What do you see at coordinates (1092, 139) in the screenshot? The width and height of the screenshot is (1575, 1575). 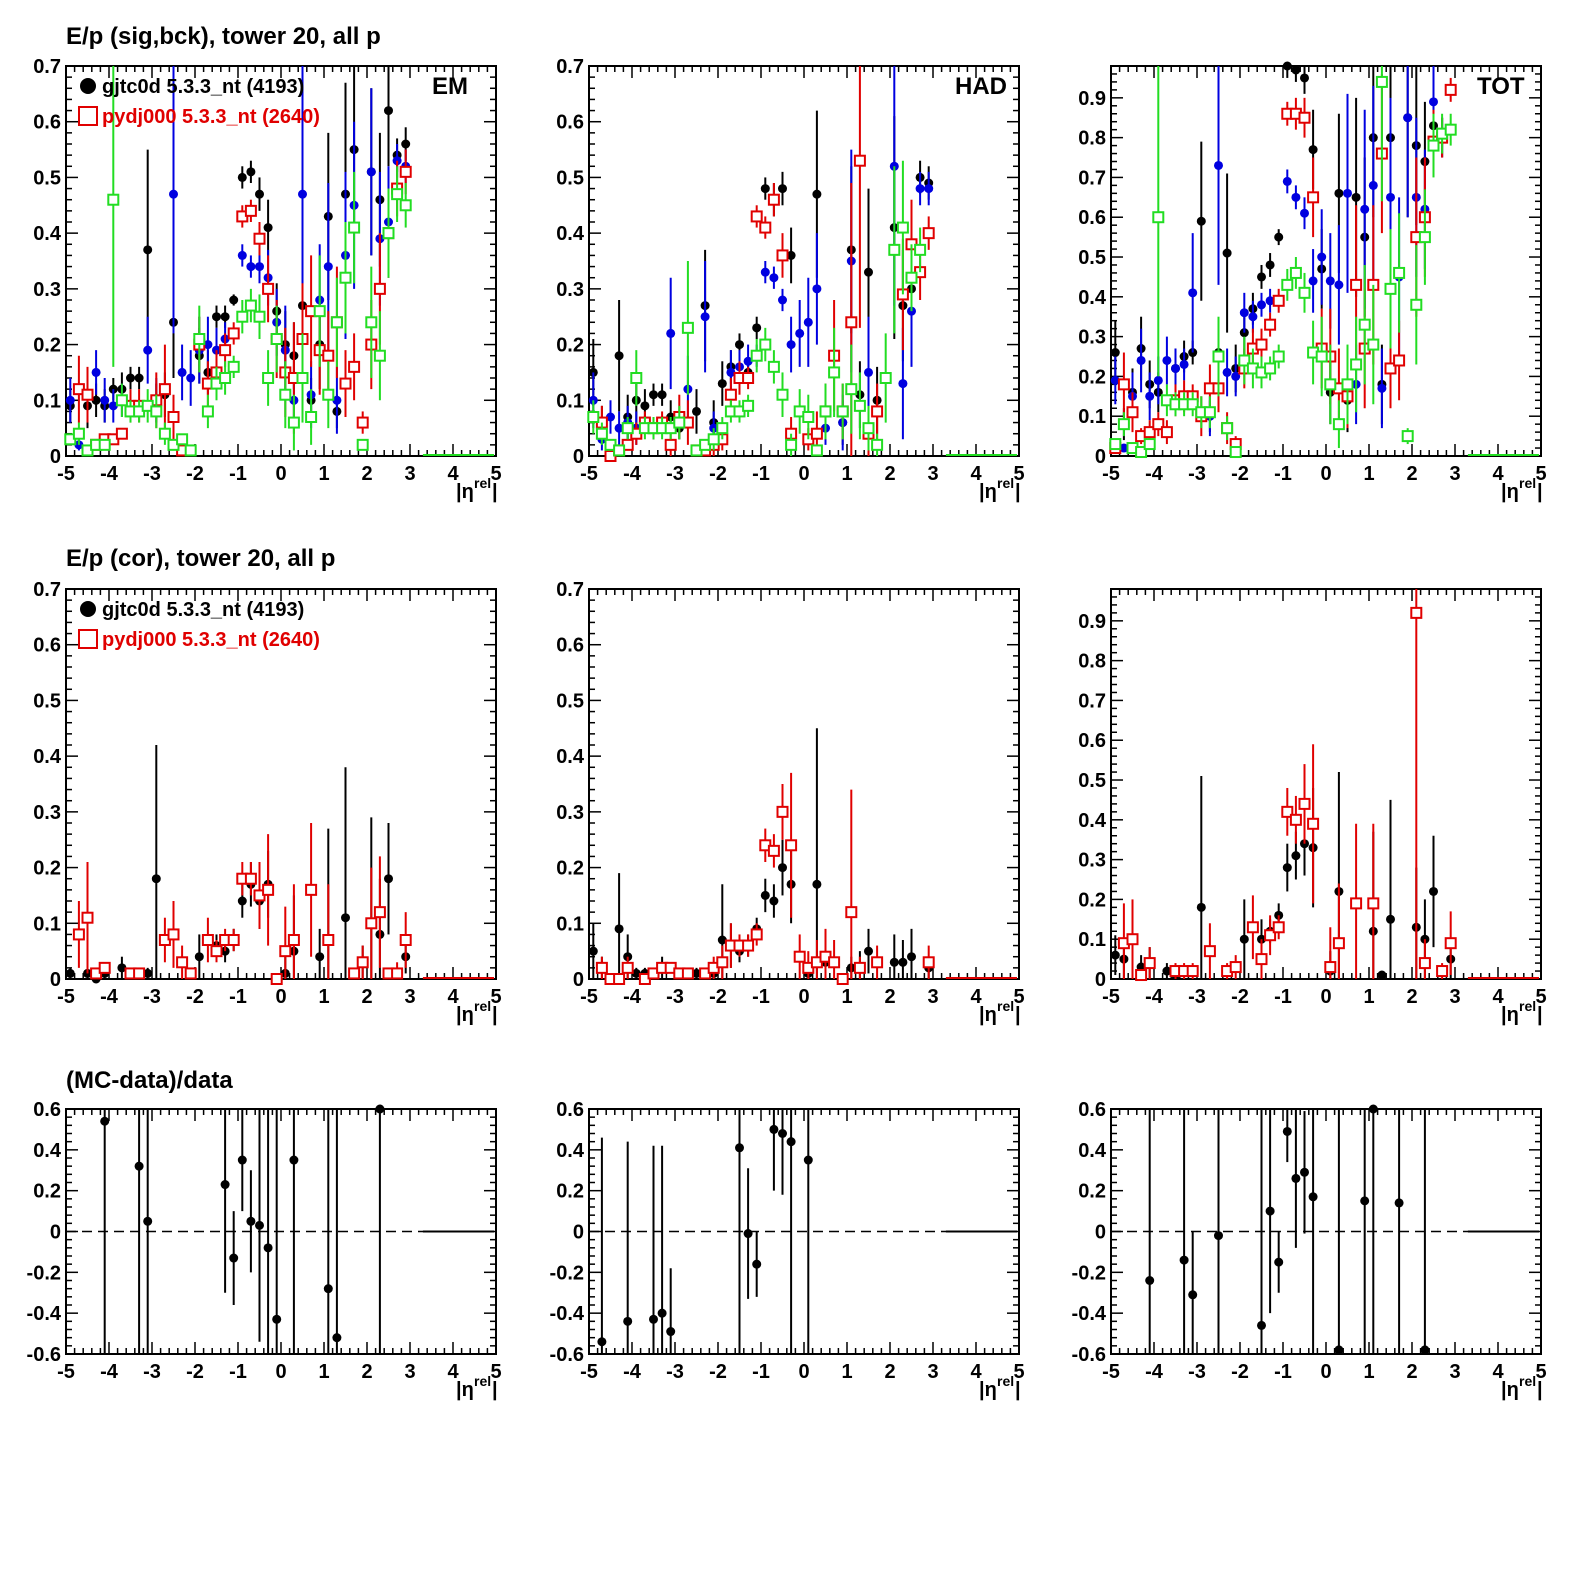 I see `y-tick-label: 0.8` at bounding box center [1092, 139].